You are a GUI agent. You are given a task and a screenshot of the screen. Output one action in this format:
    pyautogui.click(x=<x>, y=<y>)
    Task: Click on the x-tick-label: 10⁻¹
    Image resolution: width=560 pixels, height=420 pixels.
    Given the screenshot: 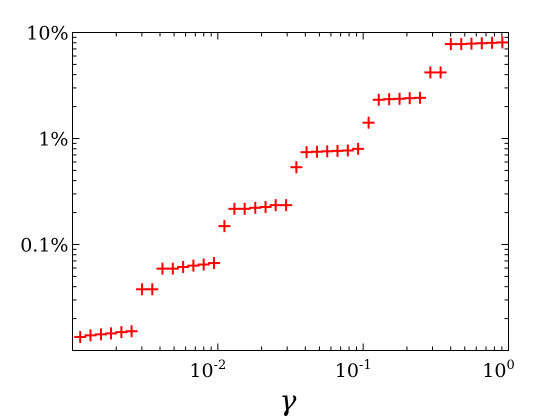 What is the action you would take?
    pyautogui.click(x=353, y=370)
    